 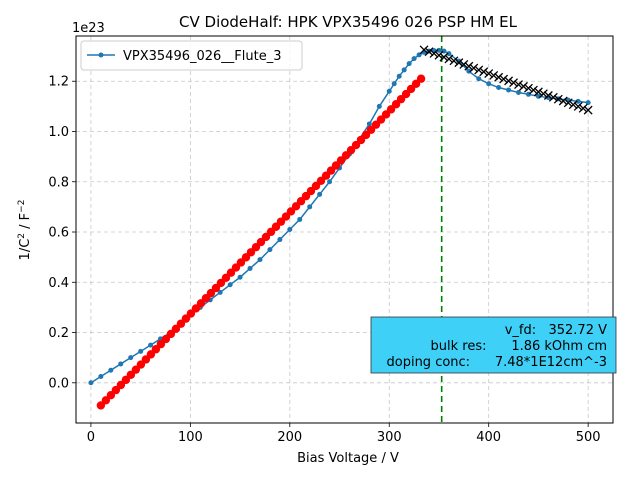 I want to click on y-tick-label: 0.4, so click(x=58, y=283).